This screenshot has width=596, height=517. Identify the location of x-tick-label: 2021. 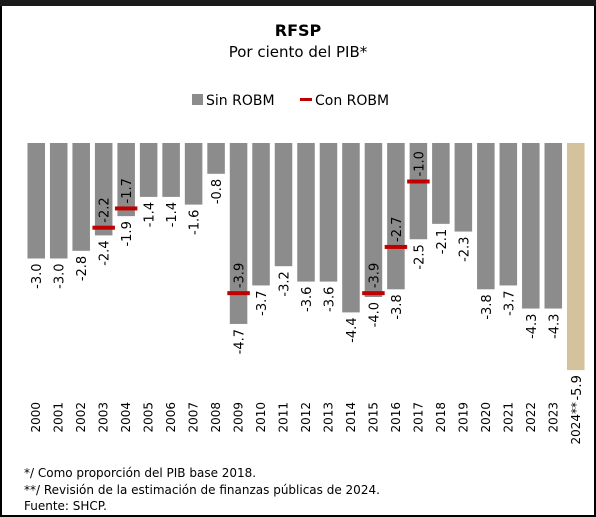
(508, 417).